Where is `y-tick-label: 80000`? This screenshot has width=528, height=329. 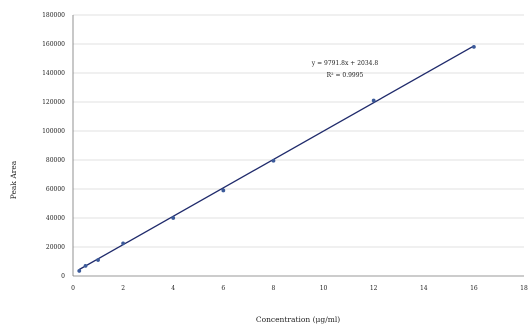 y-tick-label: 80000 is located at coordinates (55, 160).